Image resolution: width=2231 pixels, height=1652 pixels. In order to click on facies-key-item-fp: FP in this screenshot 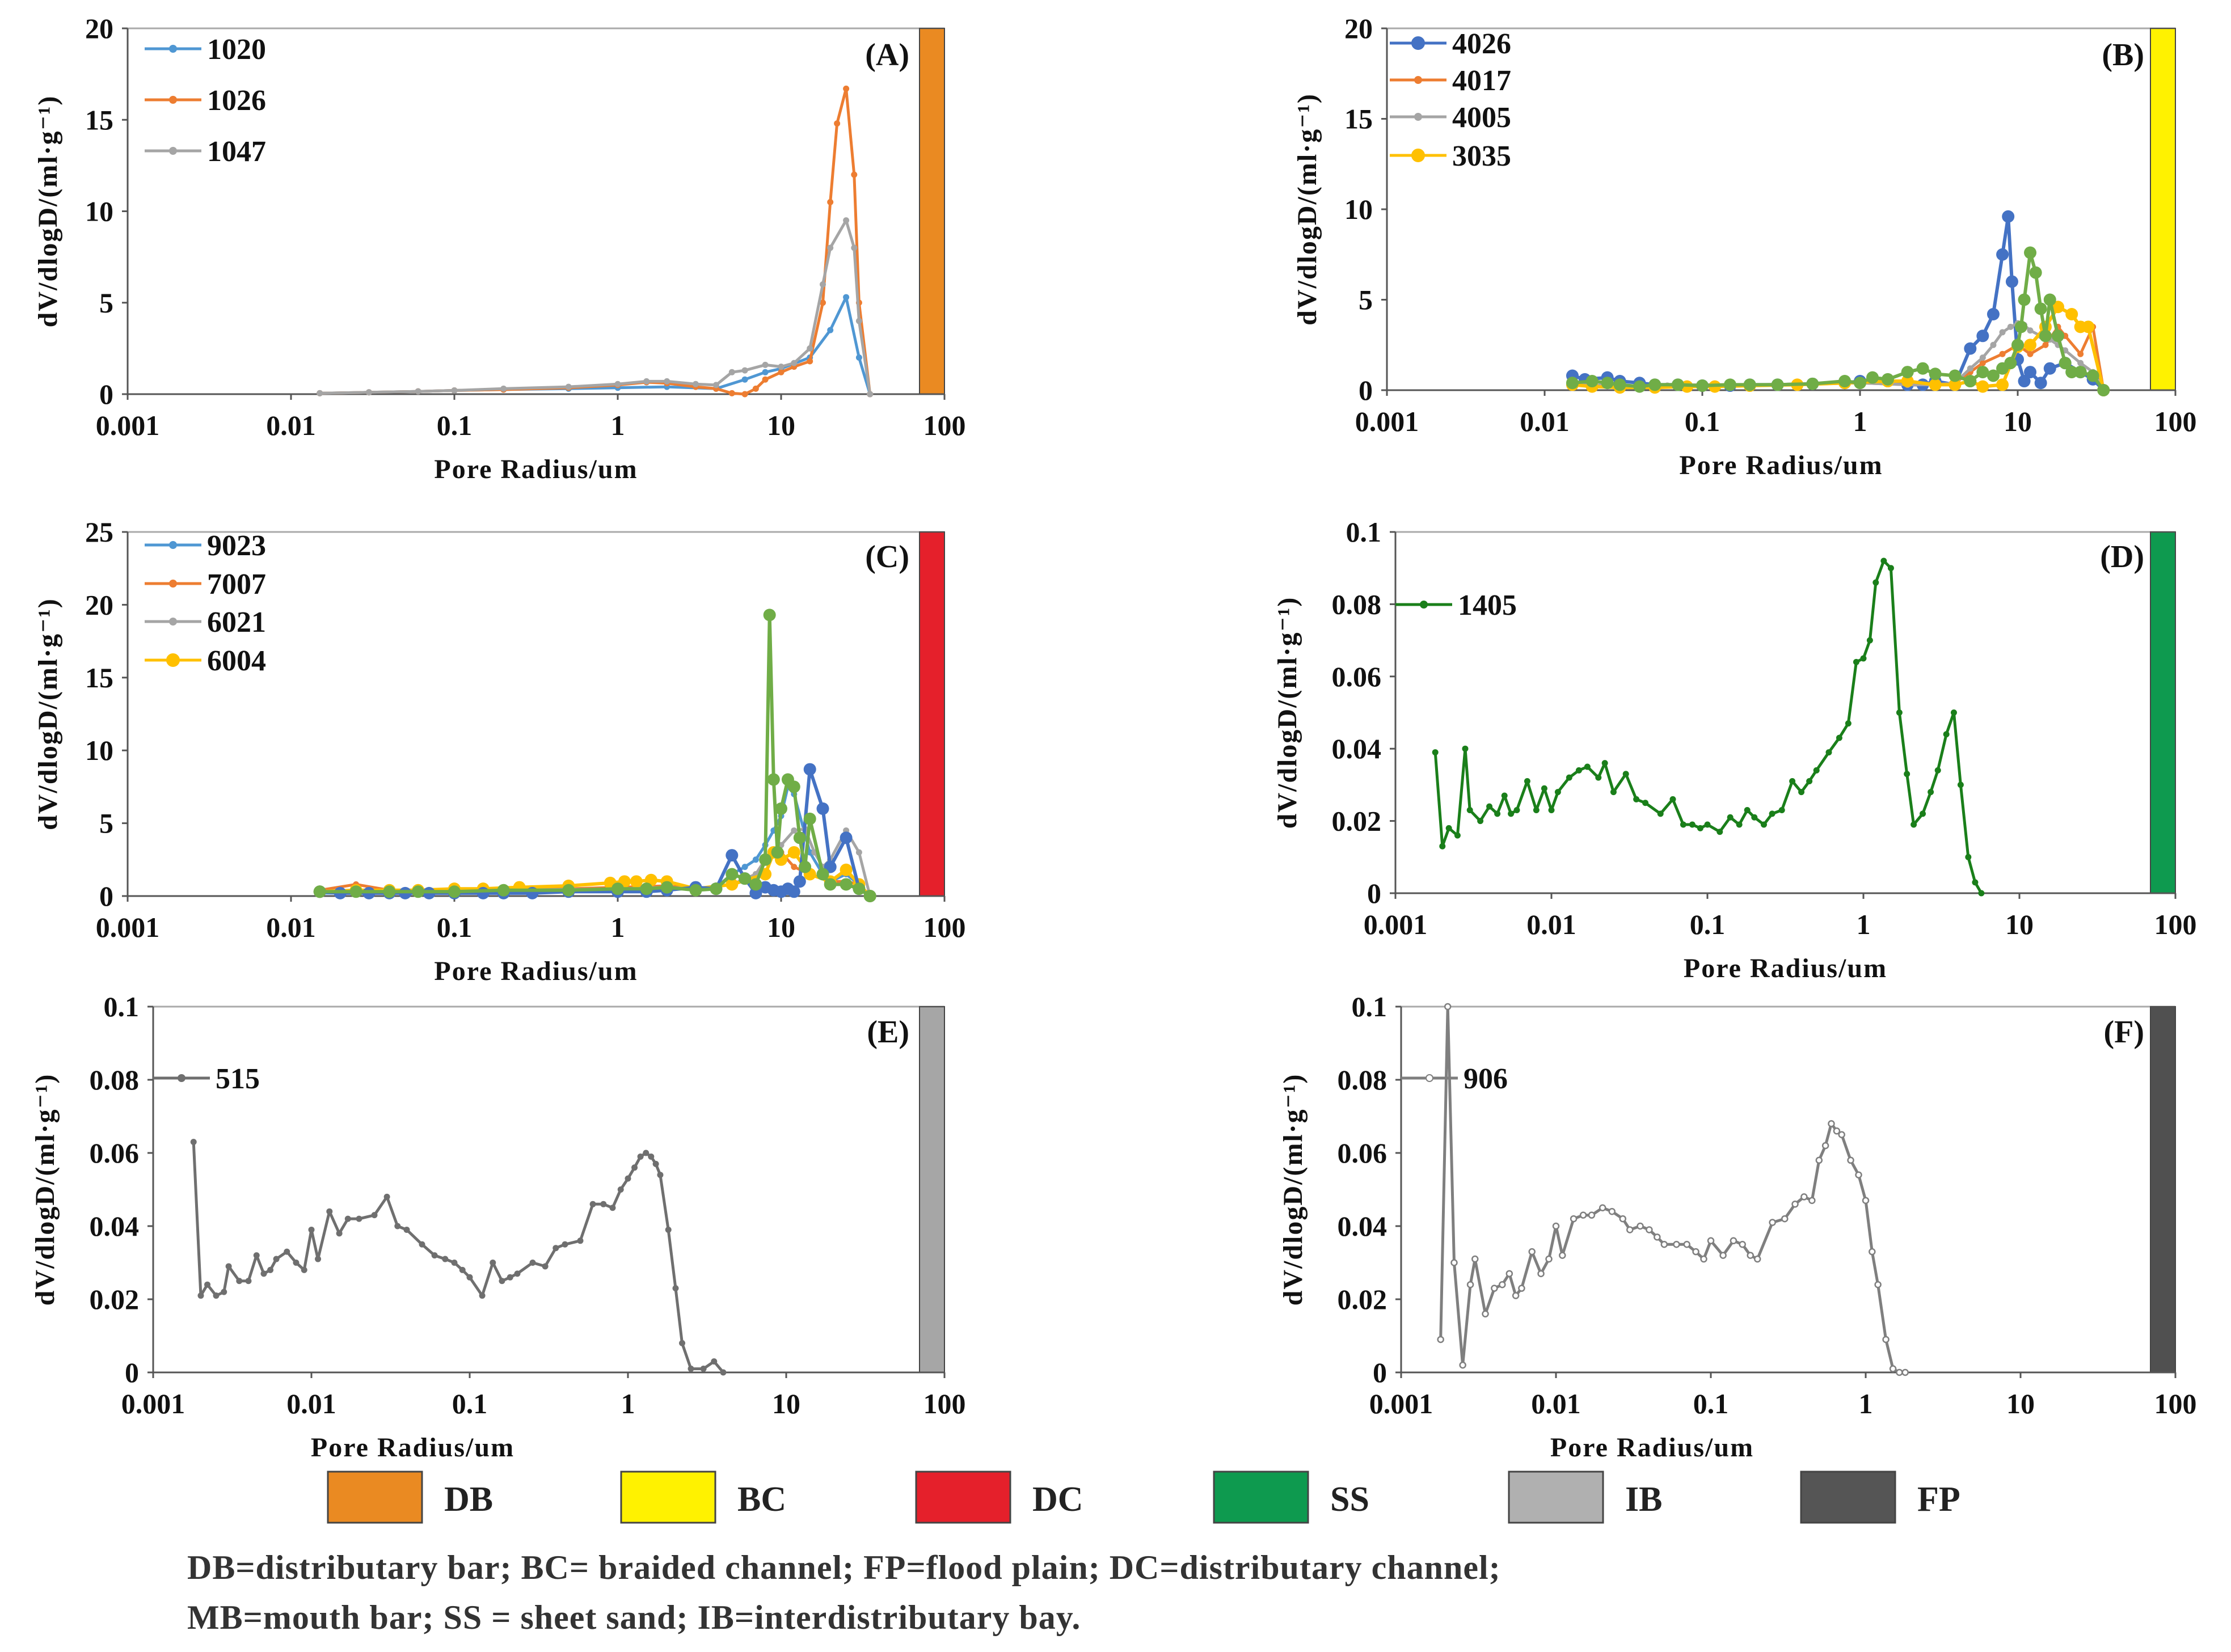, I will do `click(1880, 1497)`.